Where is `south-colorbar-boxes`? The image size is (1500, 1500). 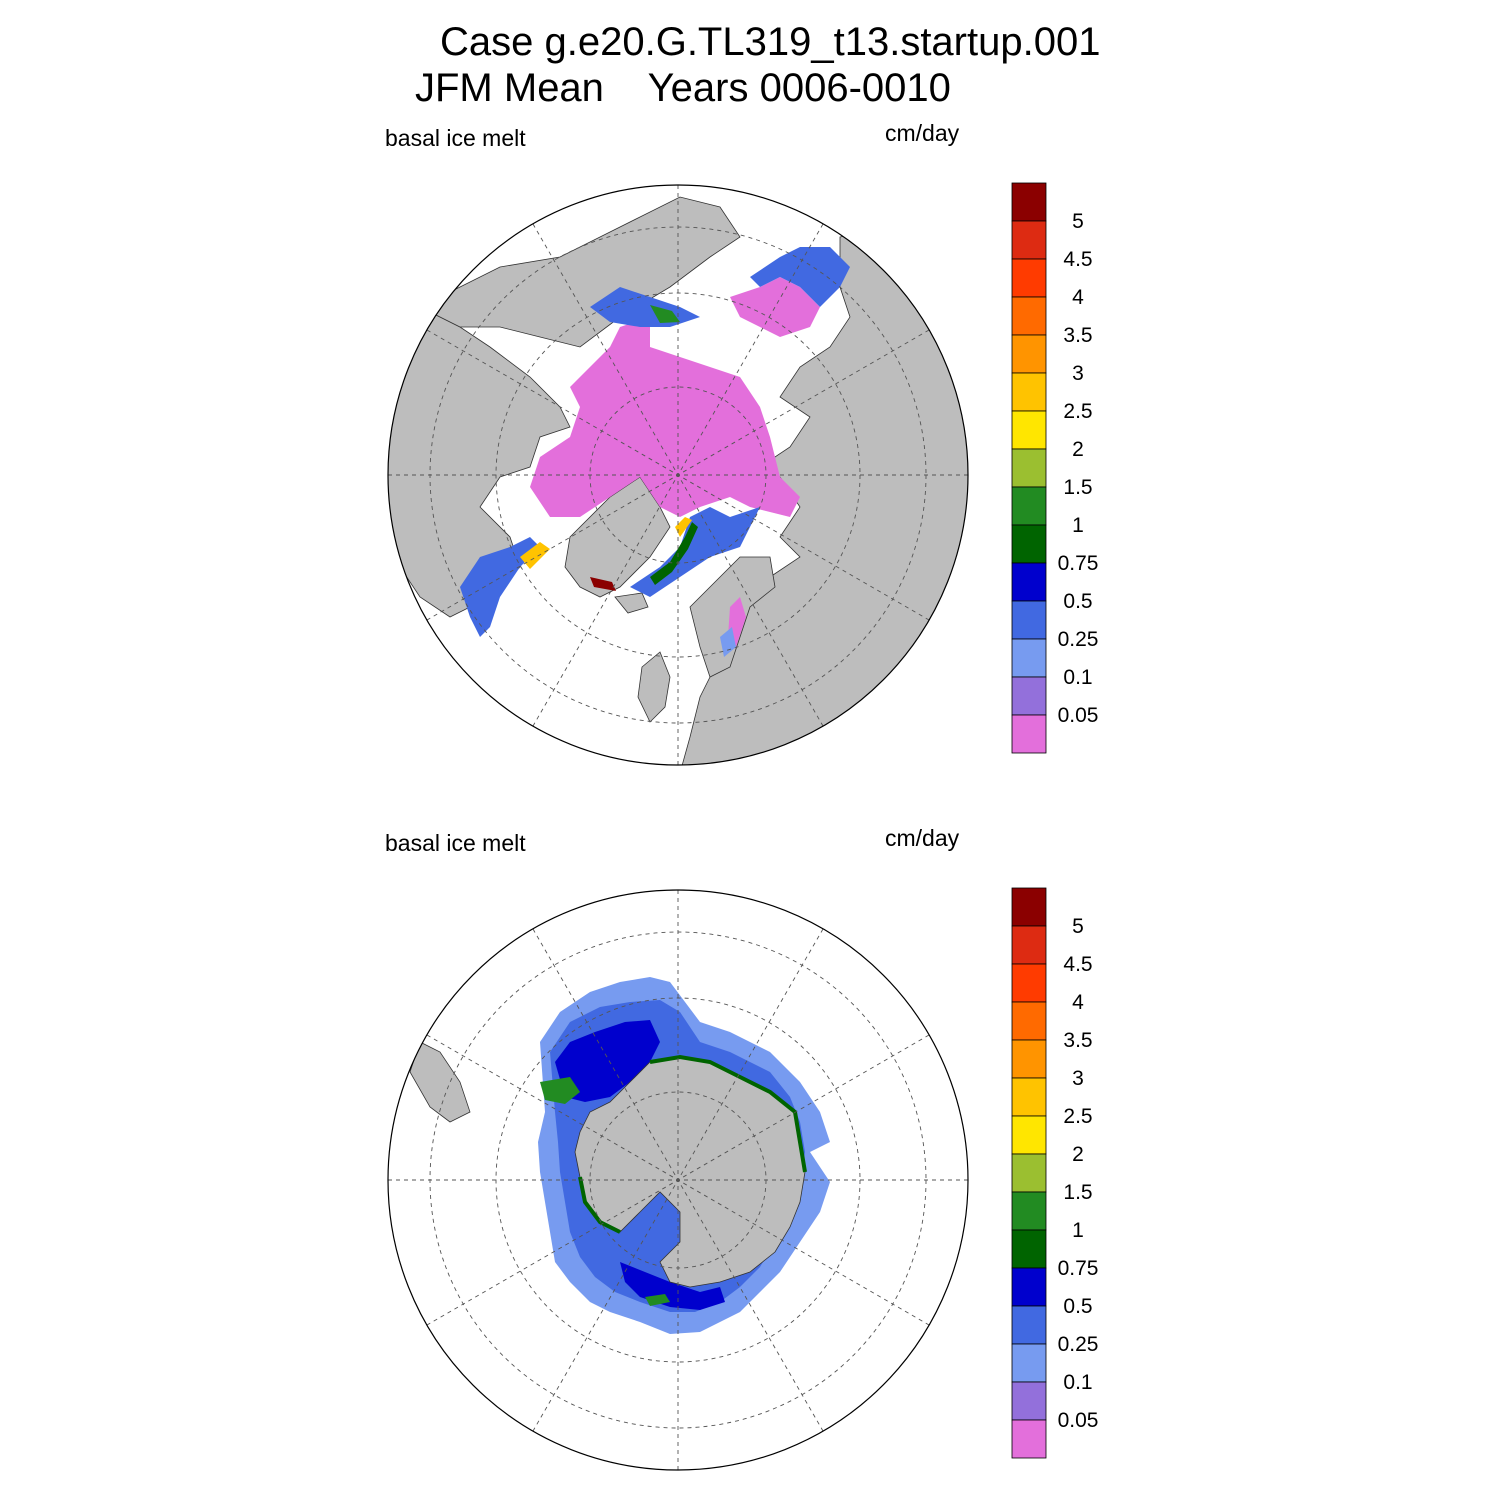
south-colorbar-boxes is located at coordinates (1029, 1173).